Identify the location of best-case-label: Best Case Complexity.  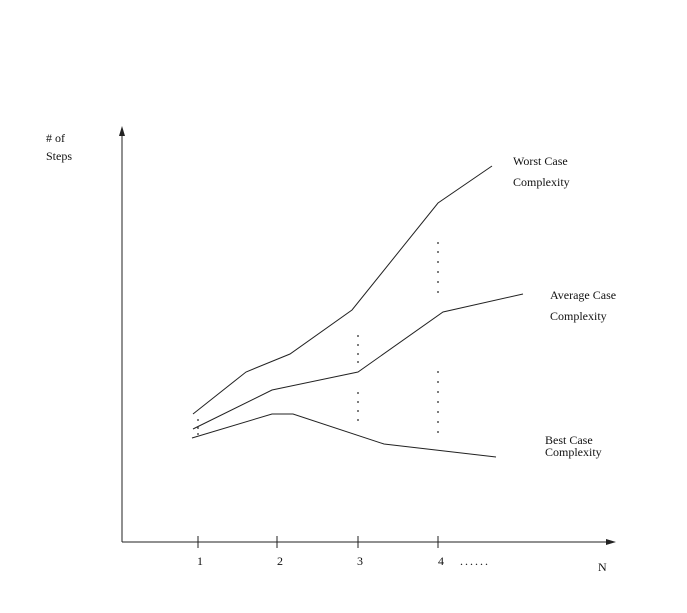
(573, 446).